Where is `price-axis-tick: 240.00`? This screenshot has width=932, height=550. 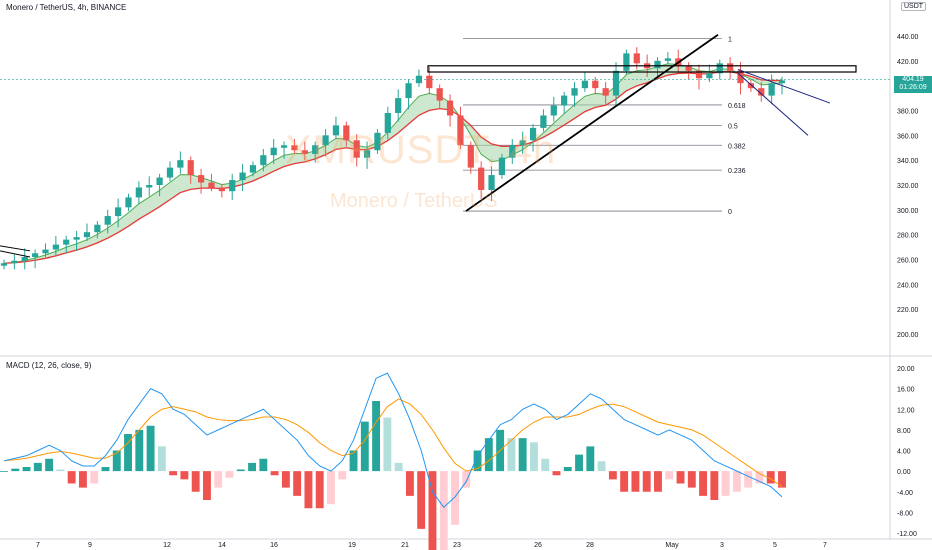
price-axis-tick: 240.00 is located at coordinates (908, 285).